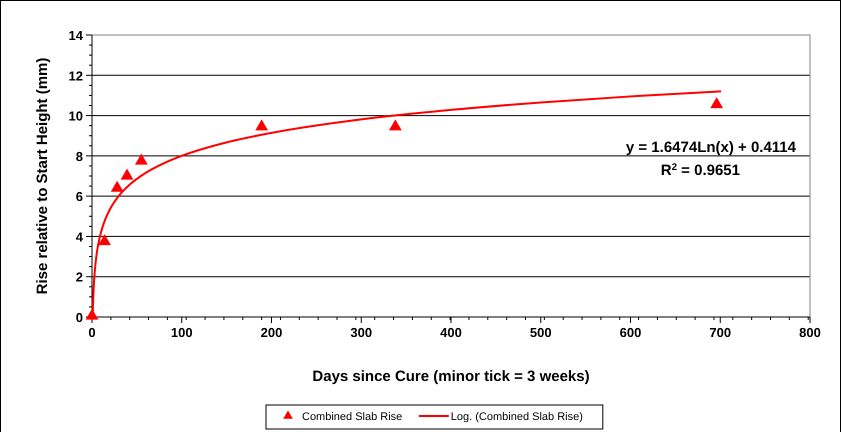 This screenshot has height=432, width=841. What do you see at coordinates (181, 332) in the screenshot?
I see `x-tick-label: 100` at bounding box center [181, 332].